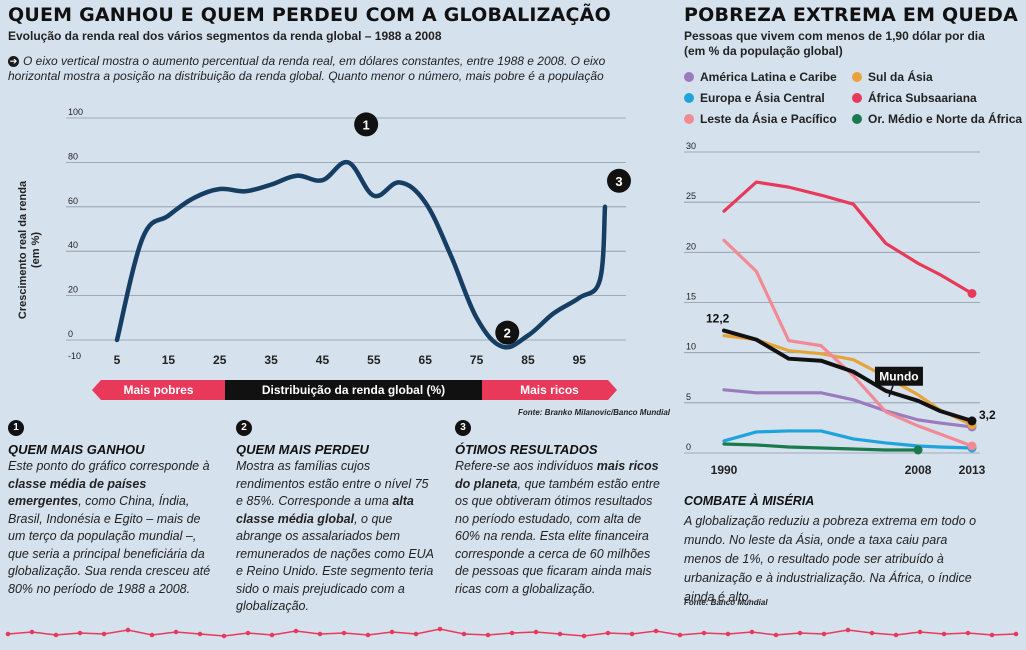 The image size is (1026, 650). What do you see at coordinates (117, 360) in the screenshot?
I see `x-tick-label: 5` at bounding box center [117, 360].